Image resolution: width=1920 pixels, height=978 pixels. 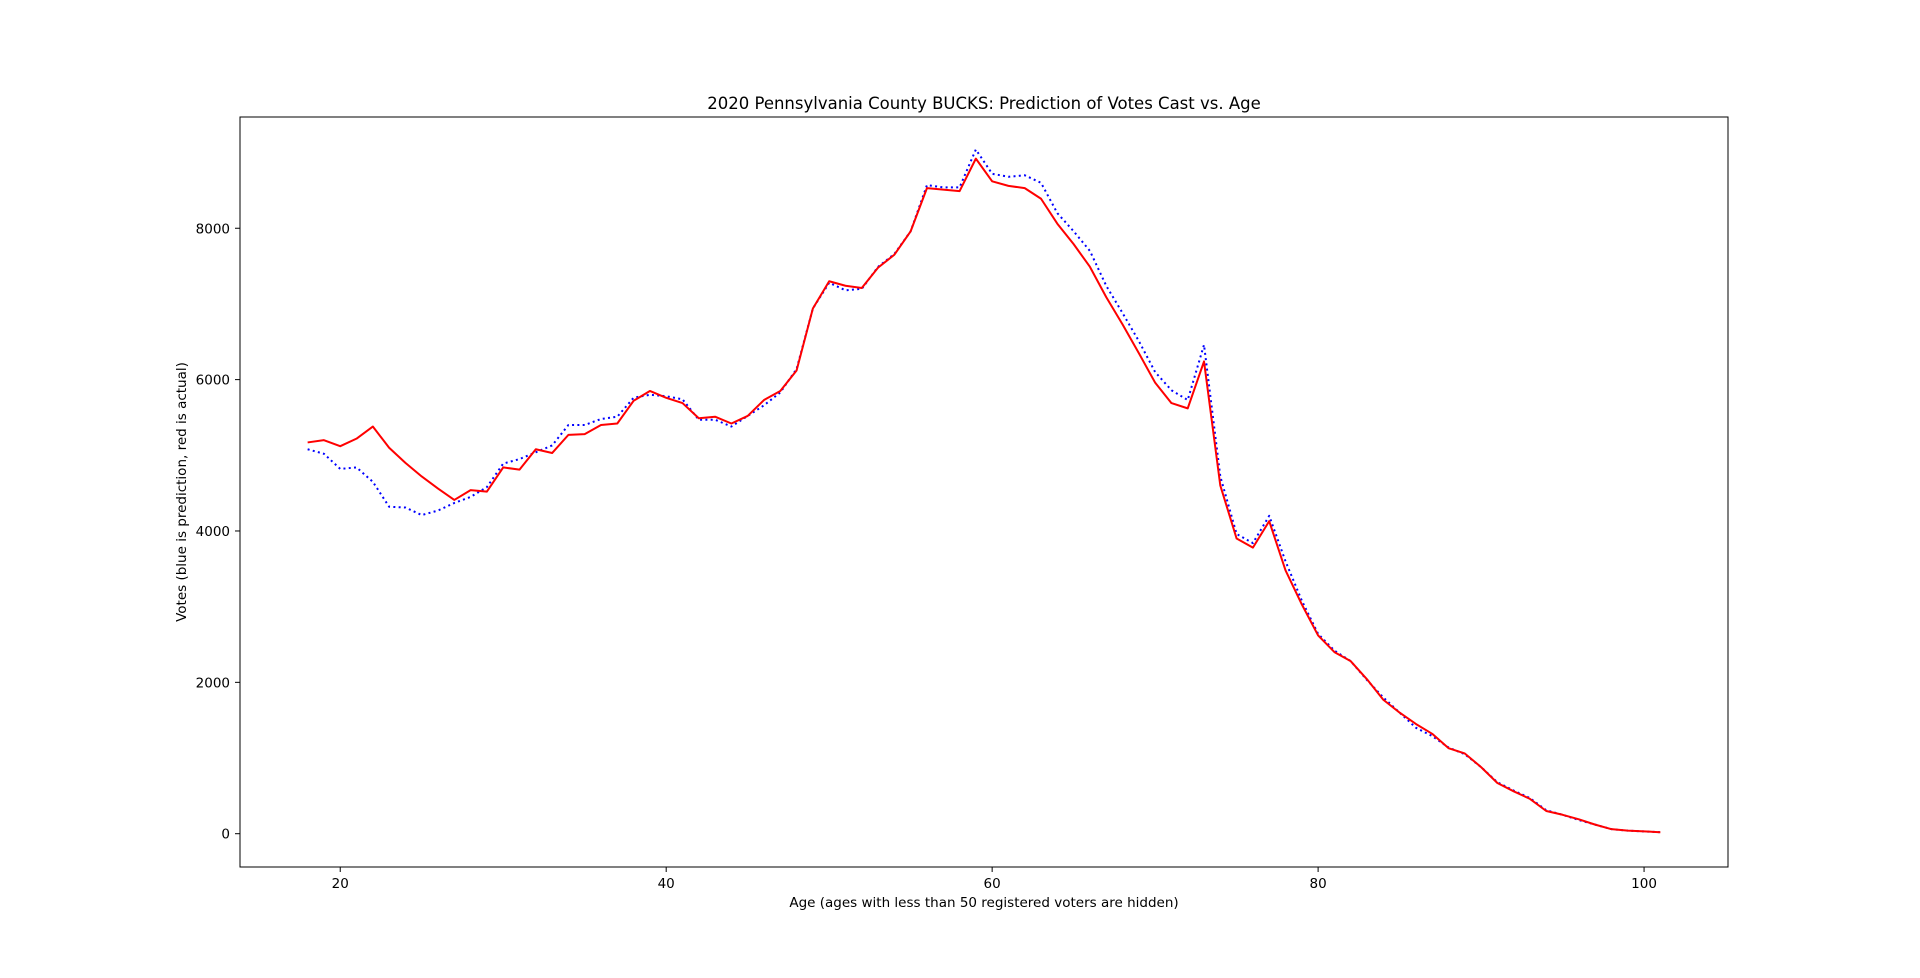 I want to click on x-tick-label: 100, so click(x=1644, y=884).